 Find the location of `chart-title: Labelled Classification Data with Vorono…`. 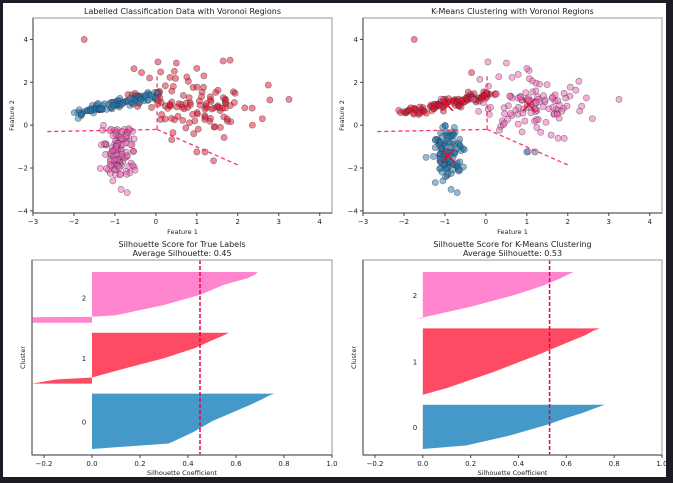

chart-title: Labelled Classification Data with Vorono… is located at coordinates (182, 11).